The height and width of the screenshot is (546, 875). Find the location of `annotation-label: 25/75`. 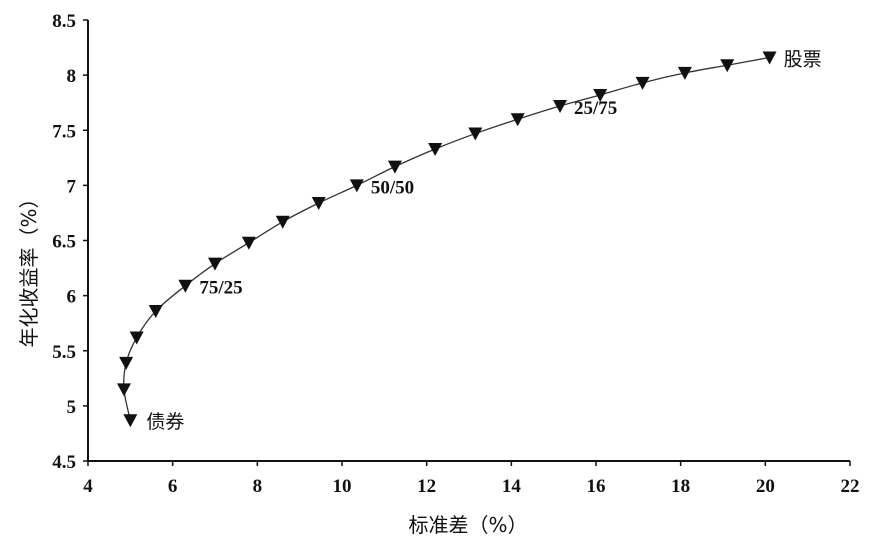

annotation-label: 25/75 is located at coordinates (595, 108).